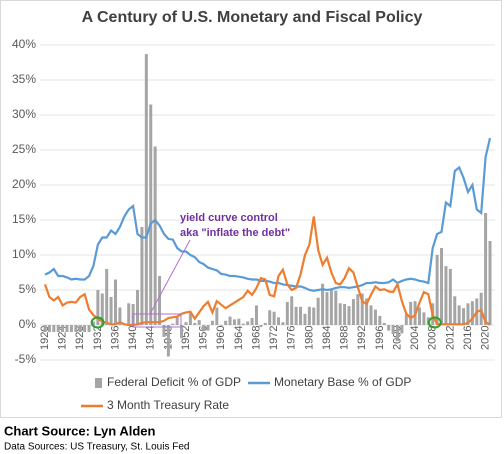  I want to click on y-tick-label: 35%, so click(24, 79).